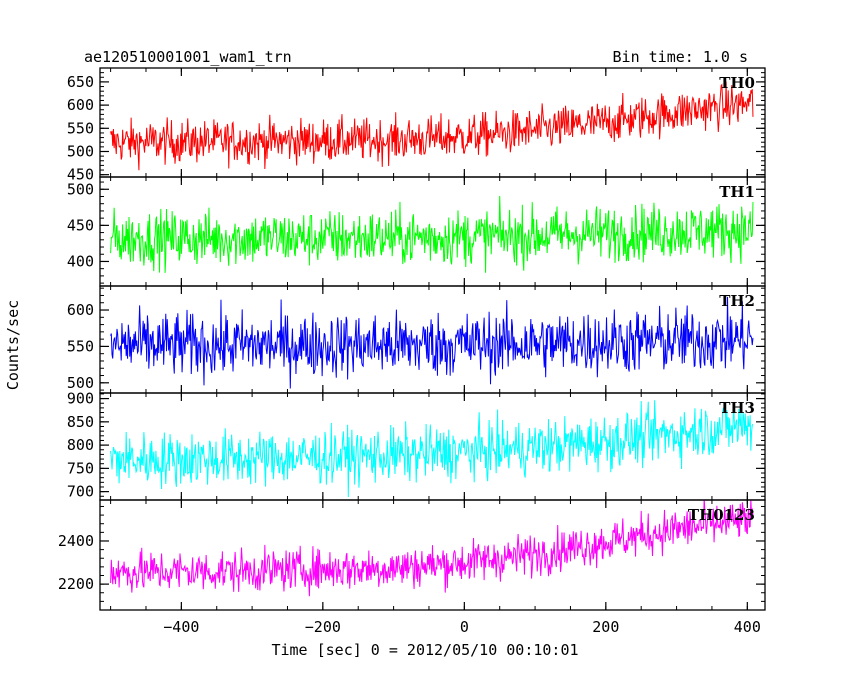 The width and height of the screenshot is (850, 680). I want to click on y-tick-label: 750, so click(80, 468).